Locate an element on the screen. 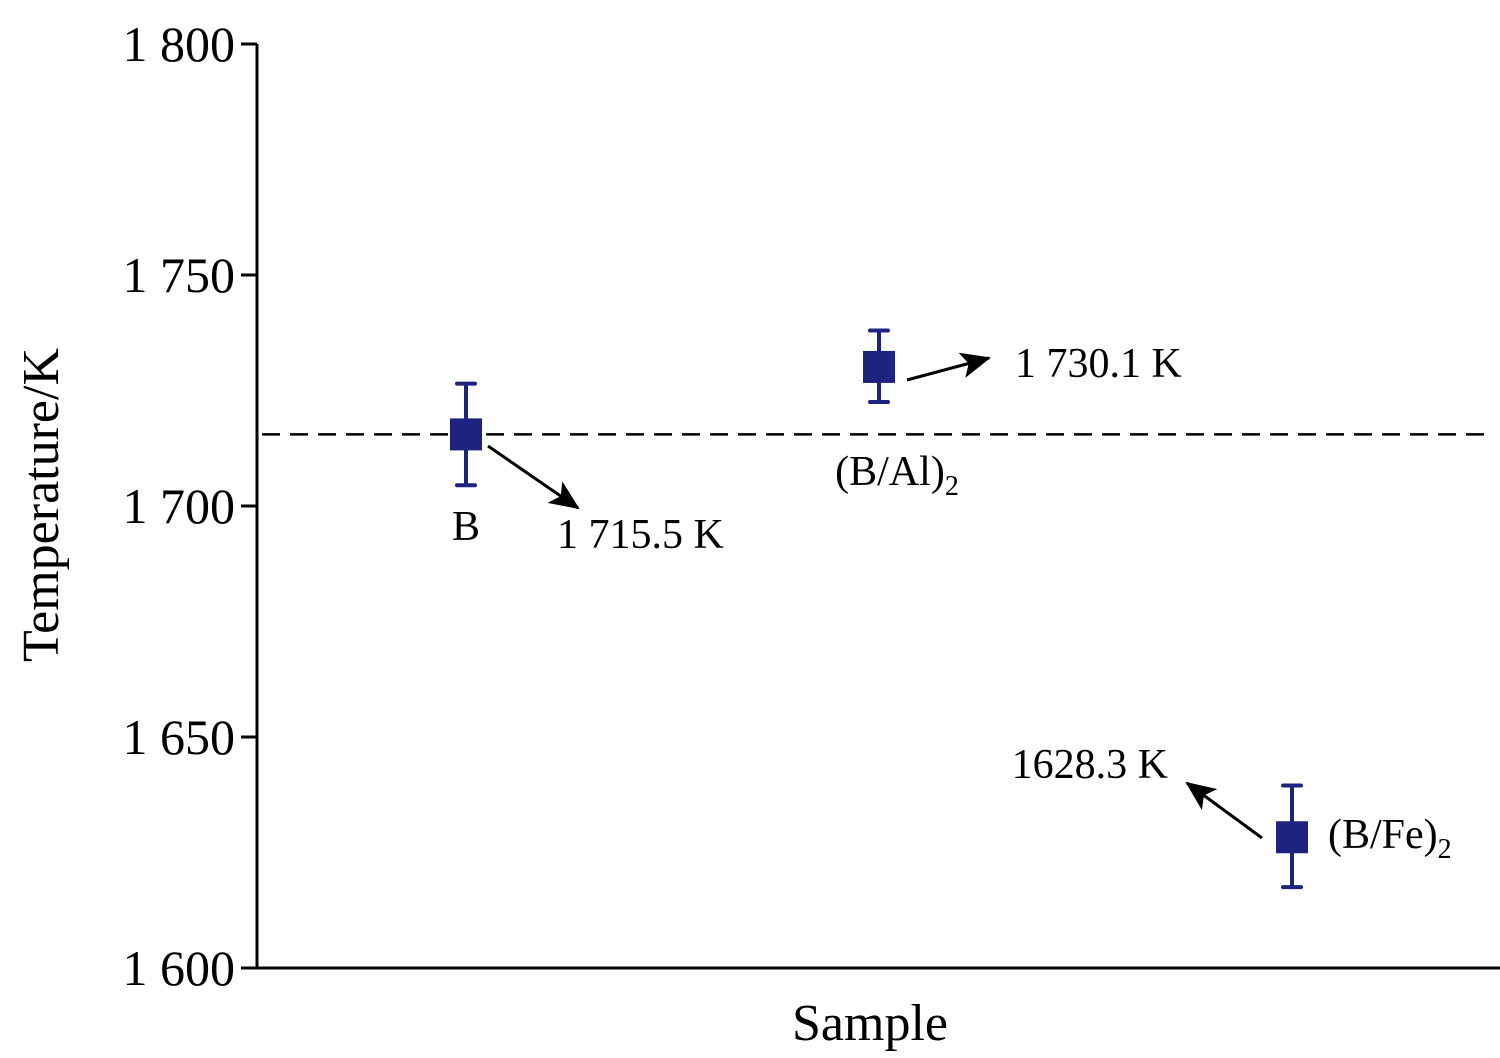 This screenshot has width=1500, height=1058. category-label: B is located at coordinates (466, 527).